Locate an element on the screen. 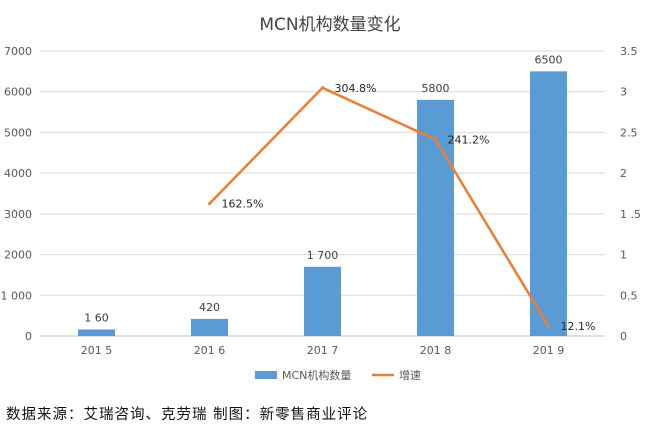 This screenshot has width=660, height=429. bar-data-label: 1 700 is located at coordinates (323, 255).